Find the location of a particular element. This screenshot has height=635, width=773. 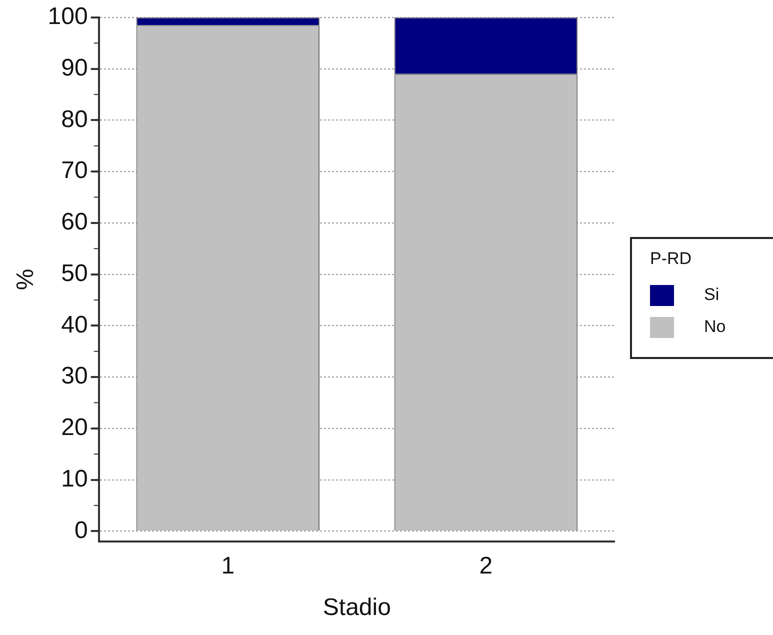

y-axis-title: % is located at coordinates (26, 279).